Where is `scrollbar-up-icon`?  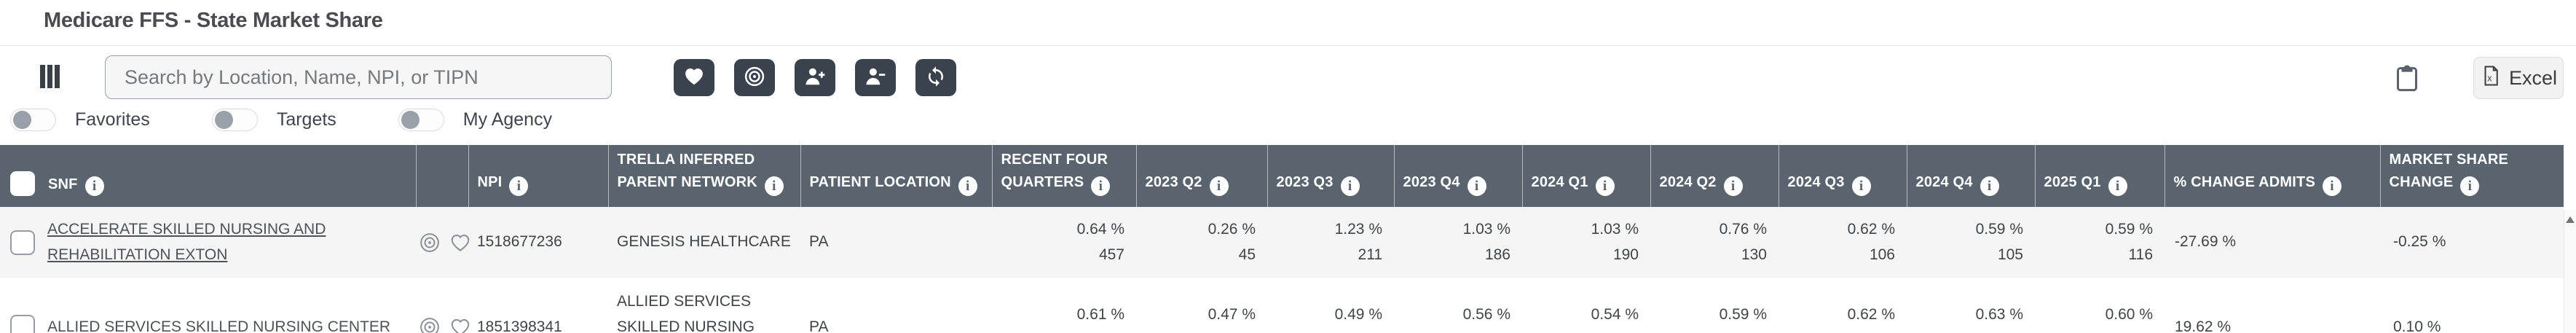 scrollbar-up-icon is located at coordinates (2570, 220).